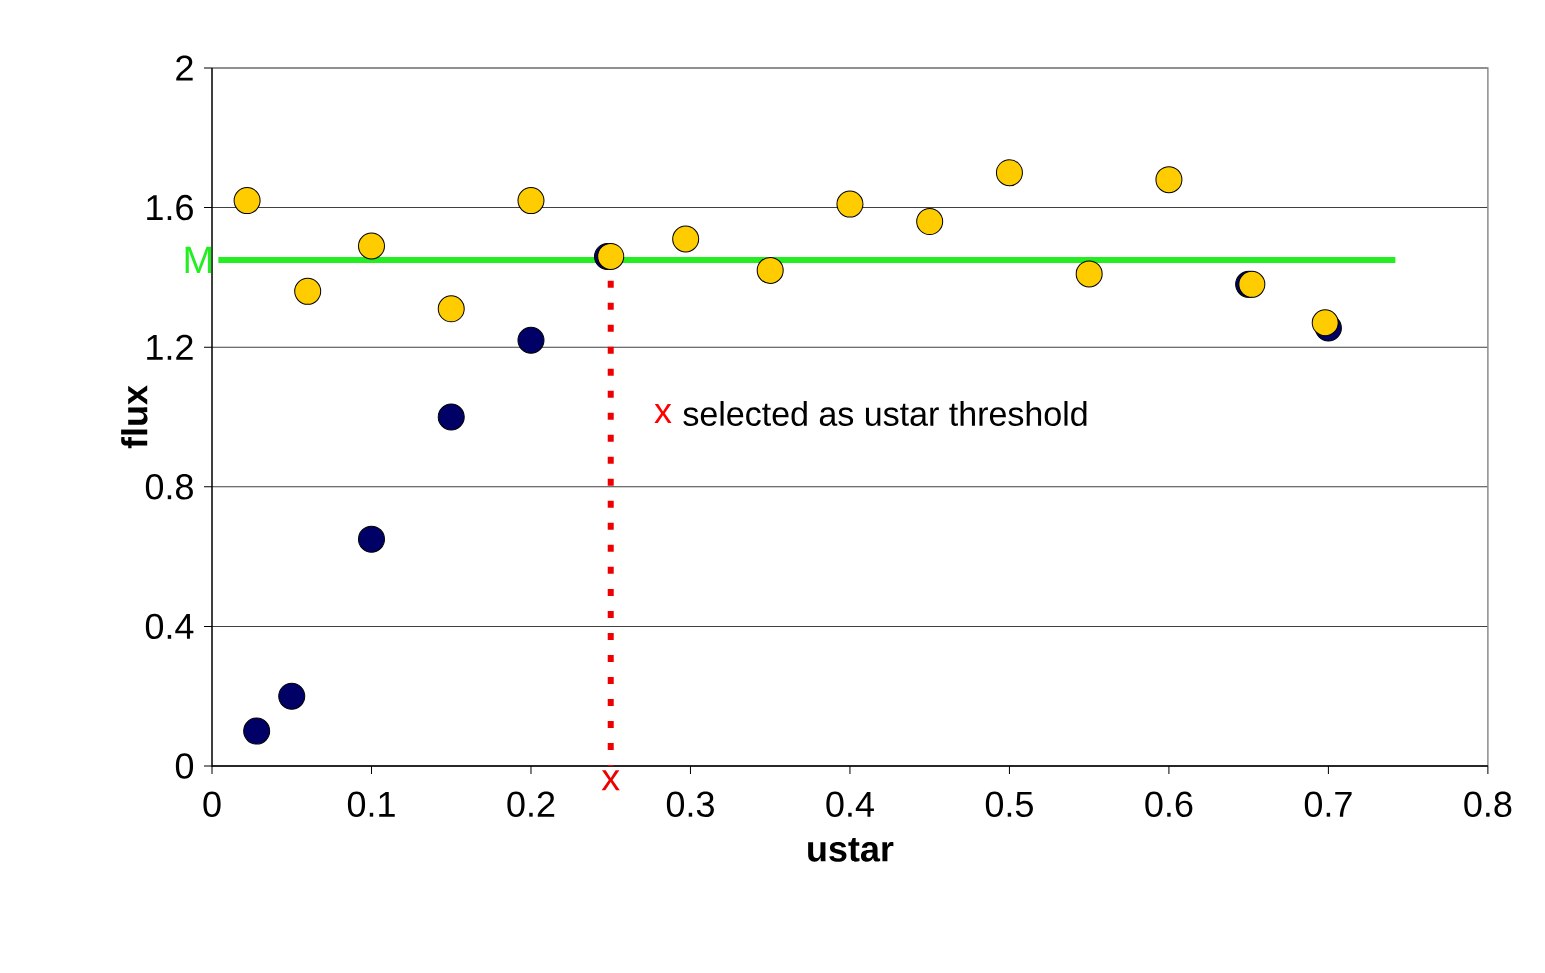 The height and width of the screenshot is (973, 1545). Describe the element at coordinates (850, 804) in the screenshot. I see `x-tick-label: 0.4` at that location.